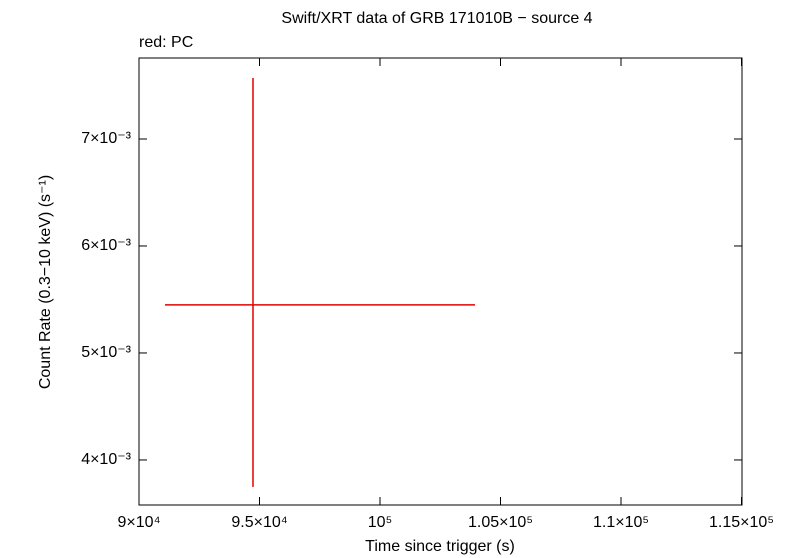  Describe the element at coordinates (106, 459) in the screenshot. I see `y-tick-label: 4×10⁻³` at that location.